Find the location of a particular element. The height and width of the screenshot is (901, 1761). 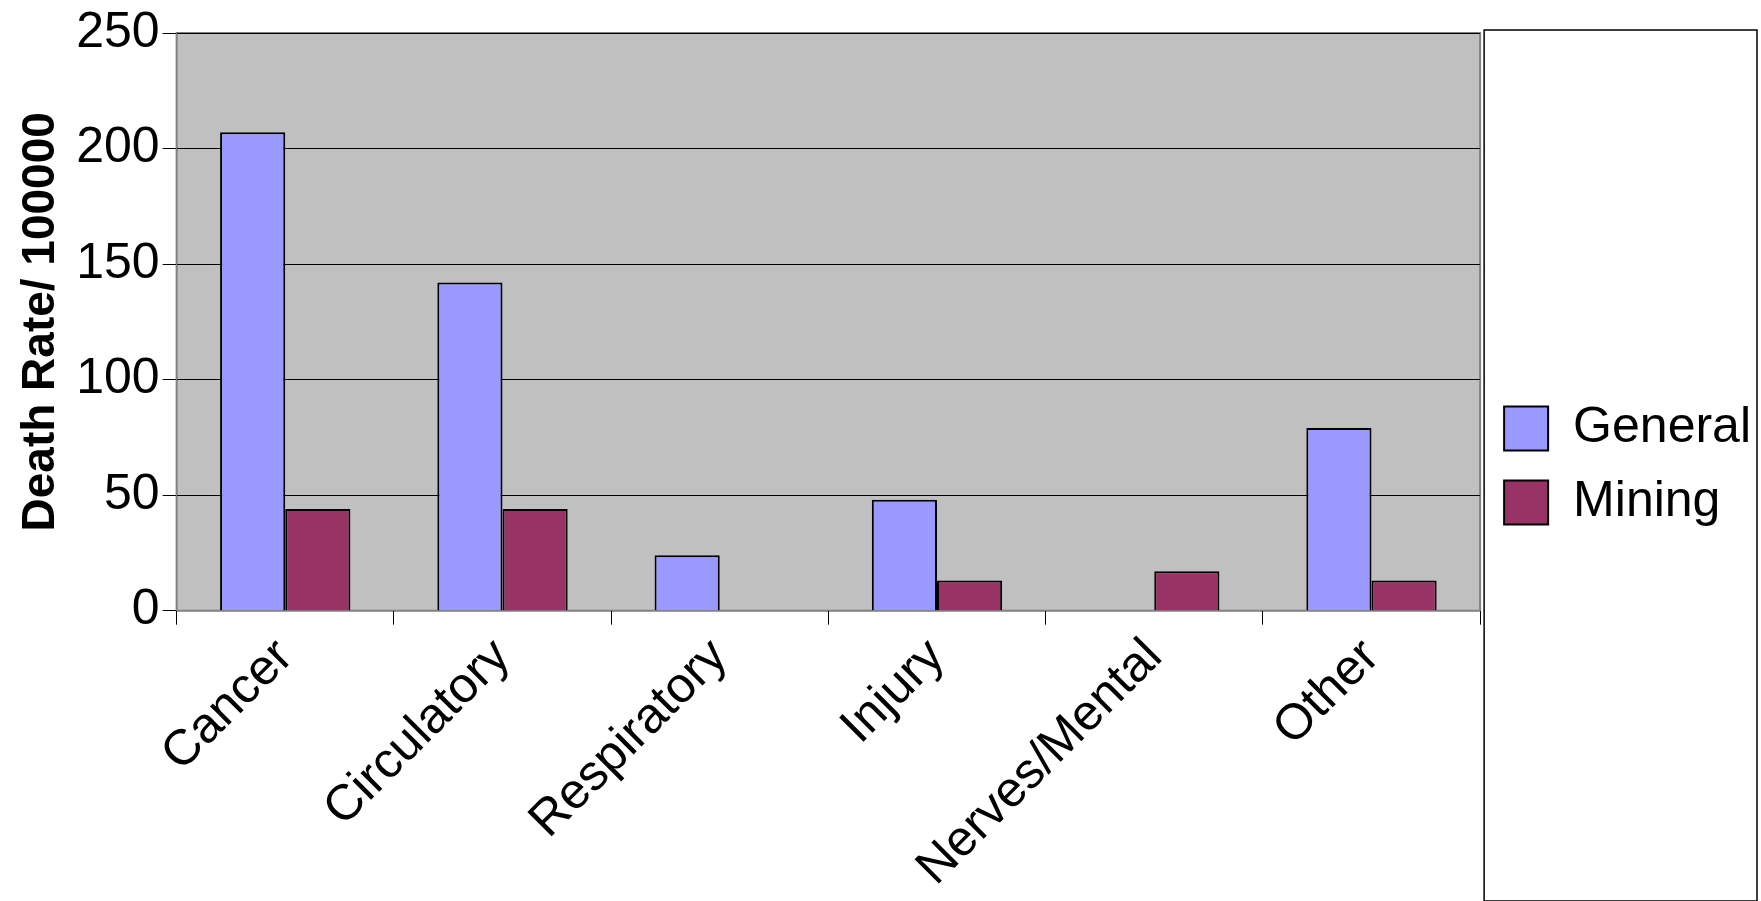

y-tick-label: 100 is located at coordinates (118, 376).